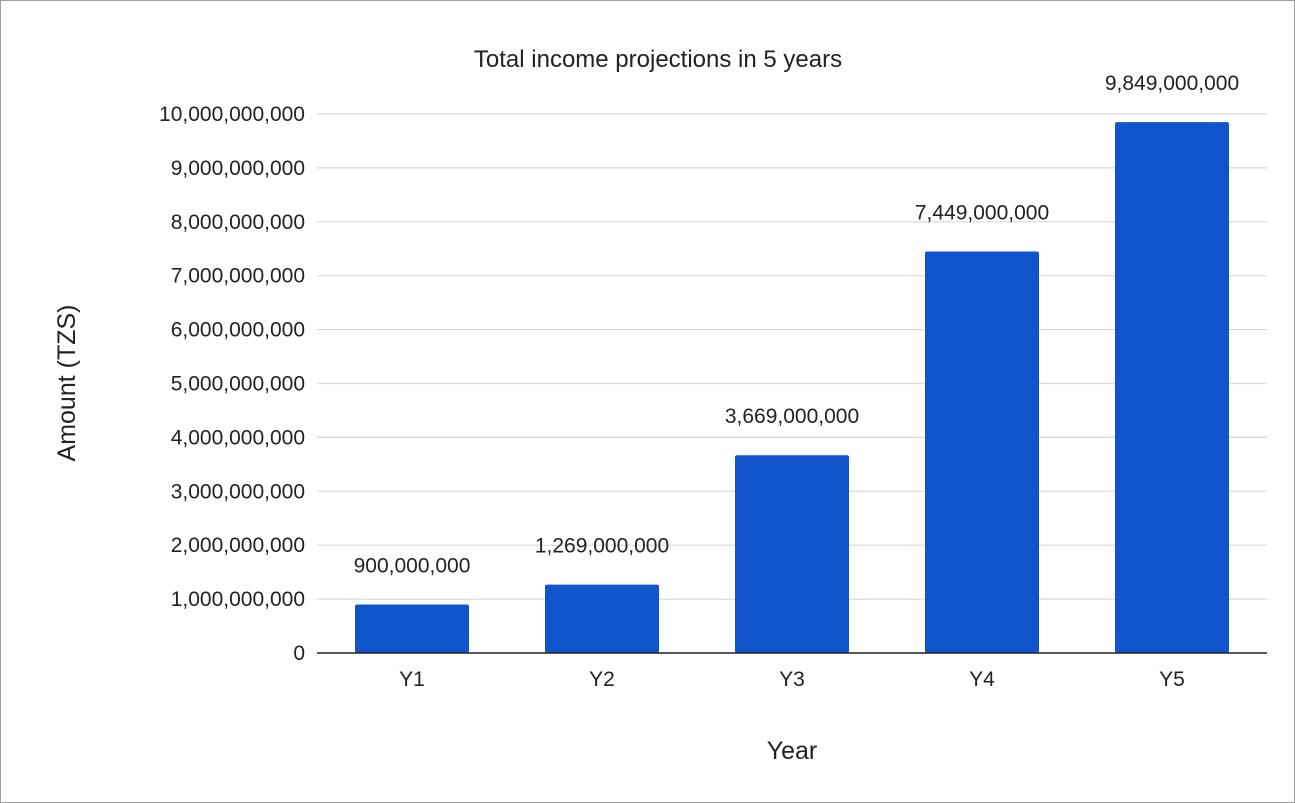 This screenshot has width=1295, height=803. What do you see at coordinates (299, 653) in the screenshot?
I see `y-tick-label: 0` at bounding box center [299, 653].